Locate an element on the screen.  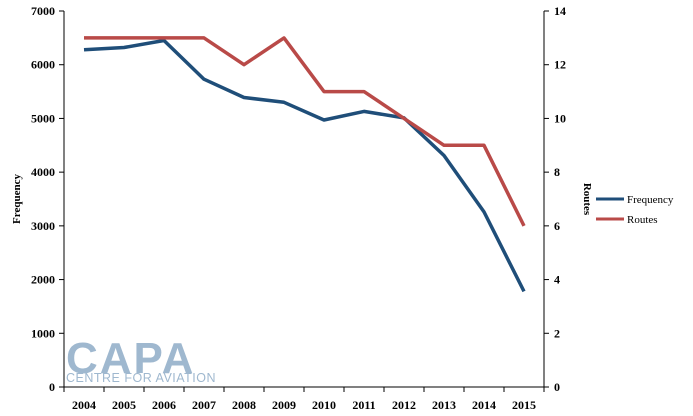
left-tick-label: 5000 is located at coordinates (43, 118).